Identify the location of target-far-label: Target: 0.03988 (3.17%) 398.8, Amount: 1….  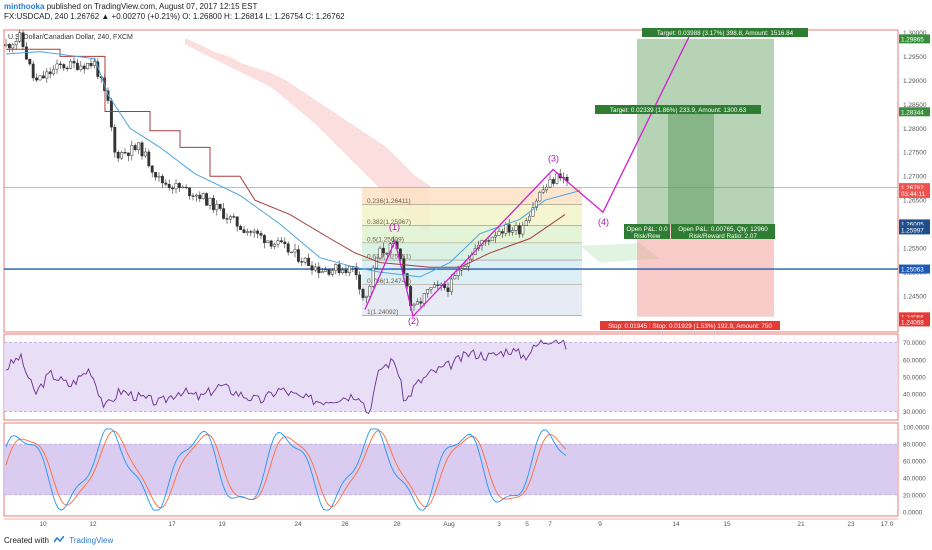
(725, 32).